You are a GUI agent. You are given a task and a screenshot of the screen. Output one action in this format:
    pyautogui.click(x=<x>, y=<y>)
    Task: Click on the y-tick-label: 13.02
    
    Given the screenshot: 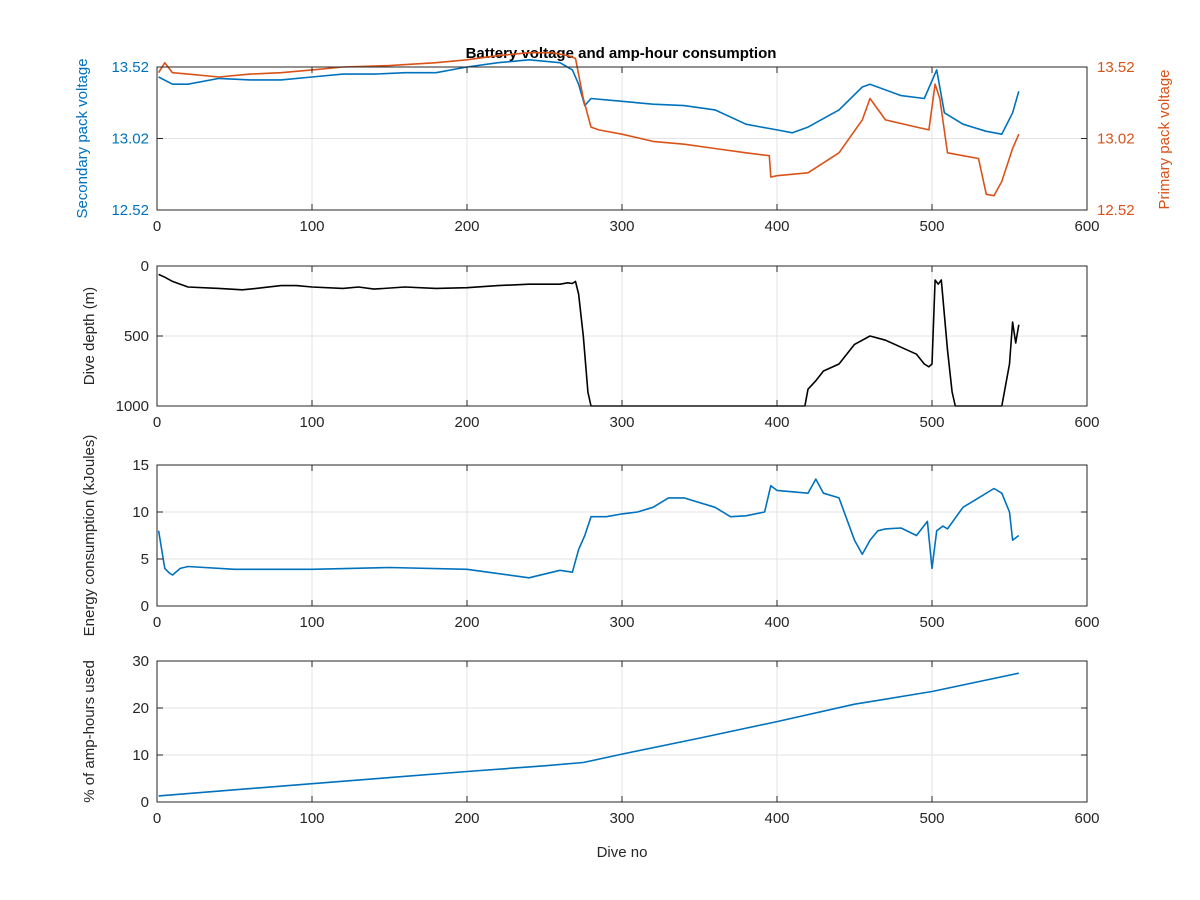 What is the action you would take?
    pyautogui.click(x=130, y=139)
    